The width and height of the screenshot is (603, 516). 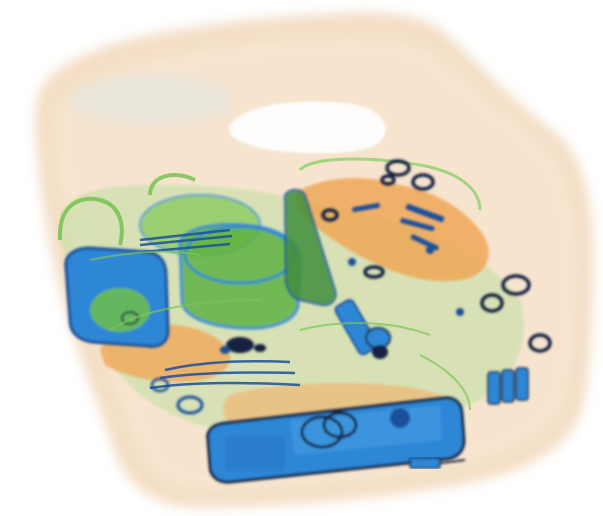 What do you see at coordinates (172, 184) in the screenshot?
I see `strap-loop-mid` at bounding box center [172, 184].